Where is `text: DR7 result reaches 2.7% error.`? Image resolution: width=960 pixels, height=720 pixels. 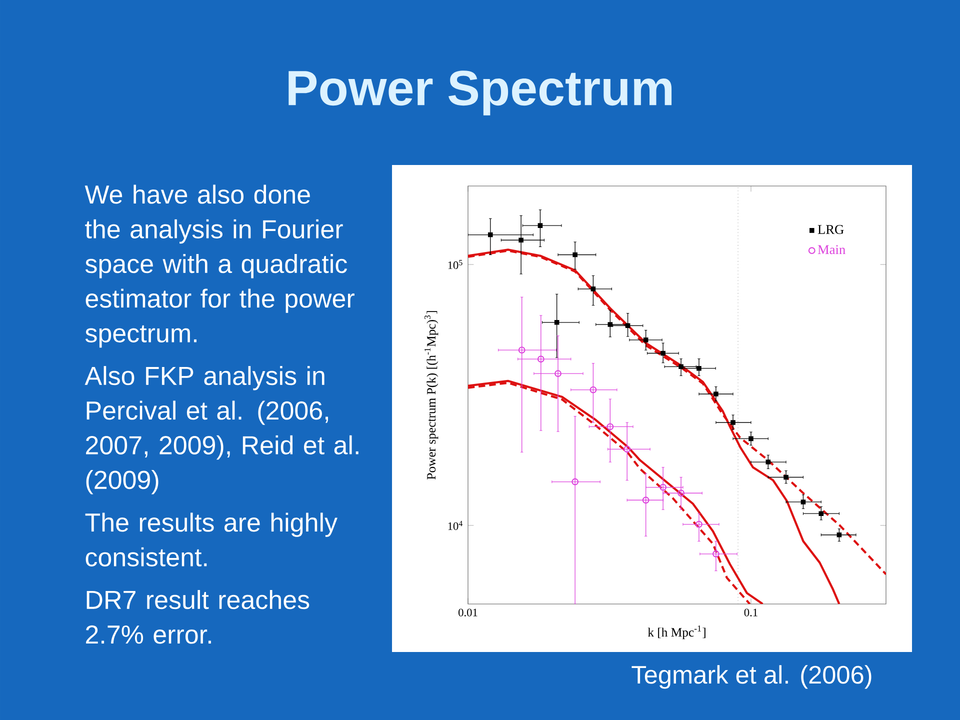 text: DR7 result reaches 2.7% error. is located at coordinates (198, 617).